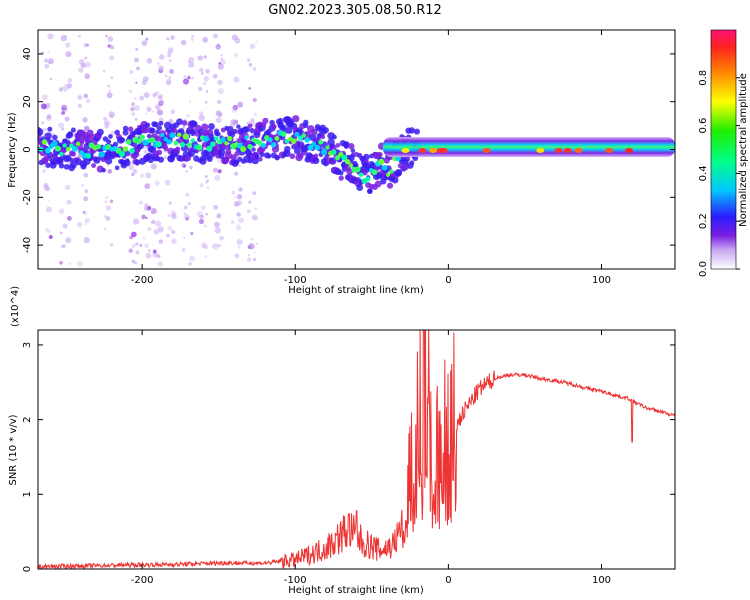 This screenshot has width=750, height=600. I want to click on x-tick-label: 0, so click(448, 280).